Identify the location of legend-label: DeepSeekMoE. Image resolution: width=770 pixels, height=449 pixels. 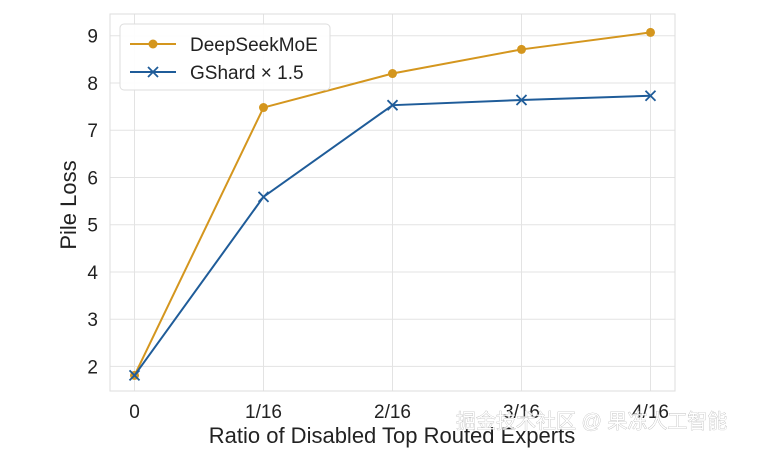
(254, 45).